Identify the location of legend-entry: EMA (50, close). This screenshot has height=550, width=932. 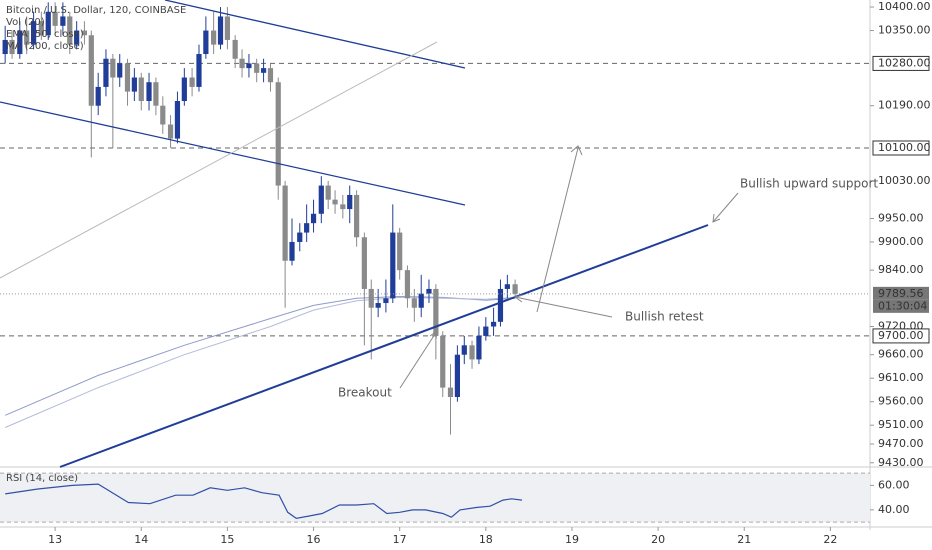
(45, 34).